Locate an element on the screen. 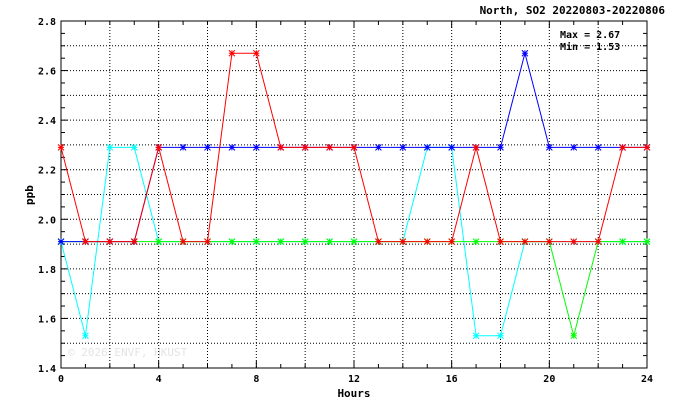 Image resolution: width=674 pixels, height=409 pixels. y-axis-label: ppb is located at coordinates (29, 195).